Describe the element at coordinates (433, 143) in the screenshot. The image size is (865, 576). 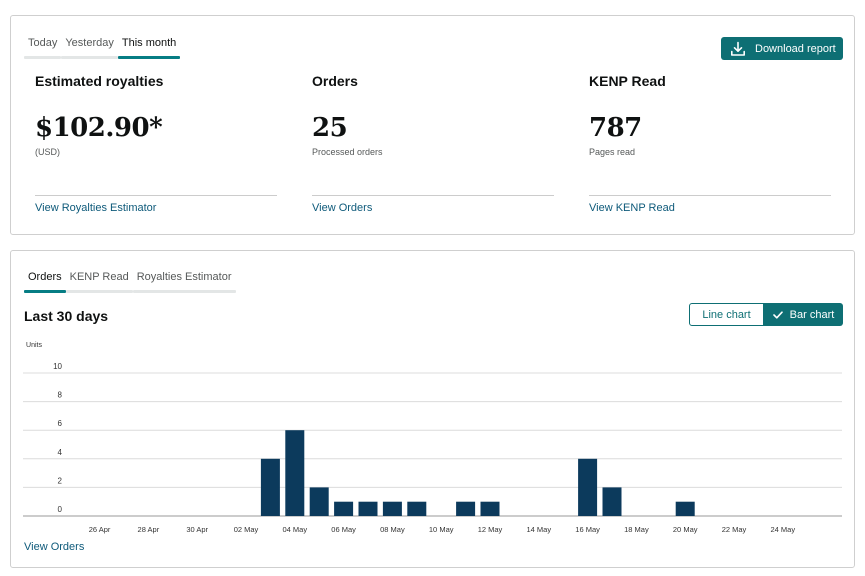
I see `metric-orders: Orders 25 Processed orders View Orders` at that location.